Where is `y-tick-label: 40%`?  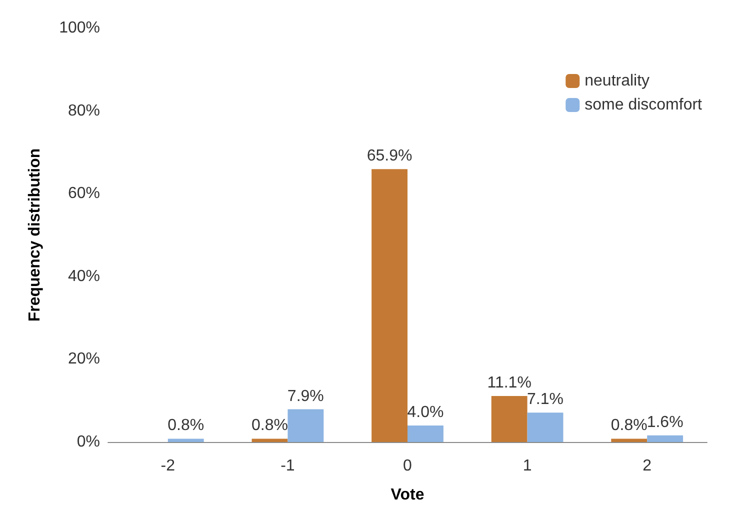 y-tick-label: 40% is located at coordinates (84, 276).